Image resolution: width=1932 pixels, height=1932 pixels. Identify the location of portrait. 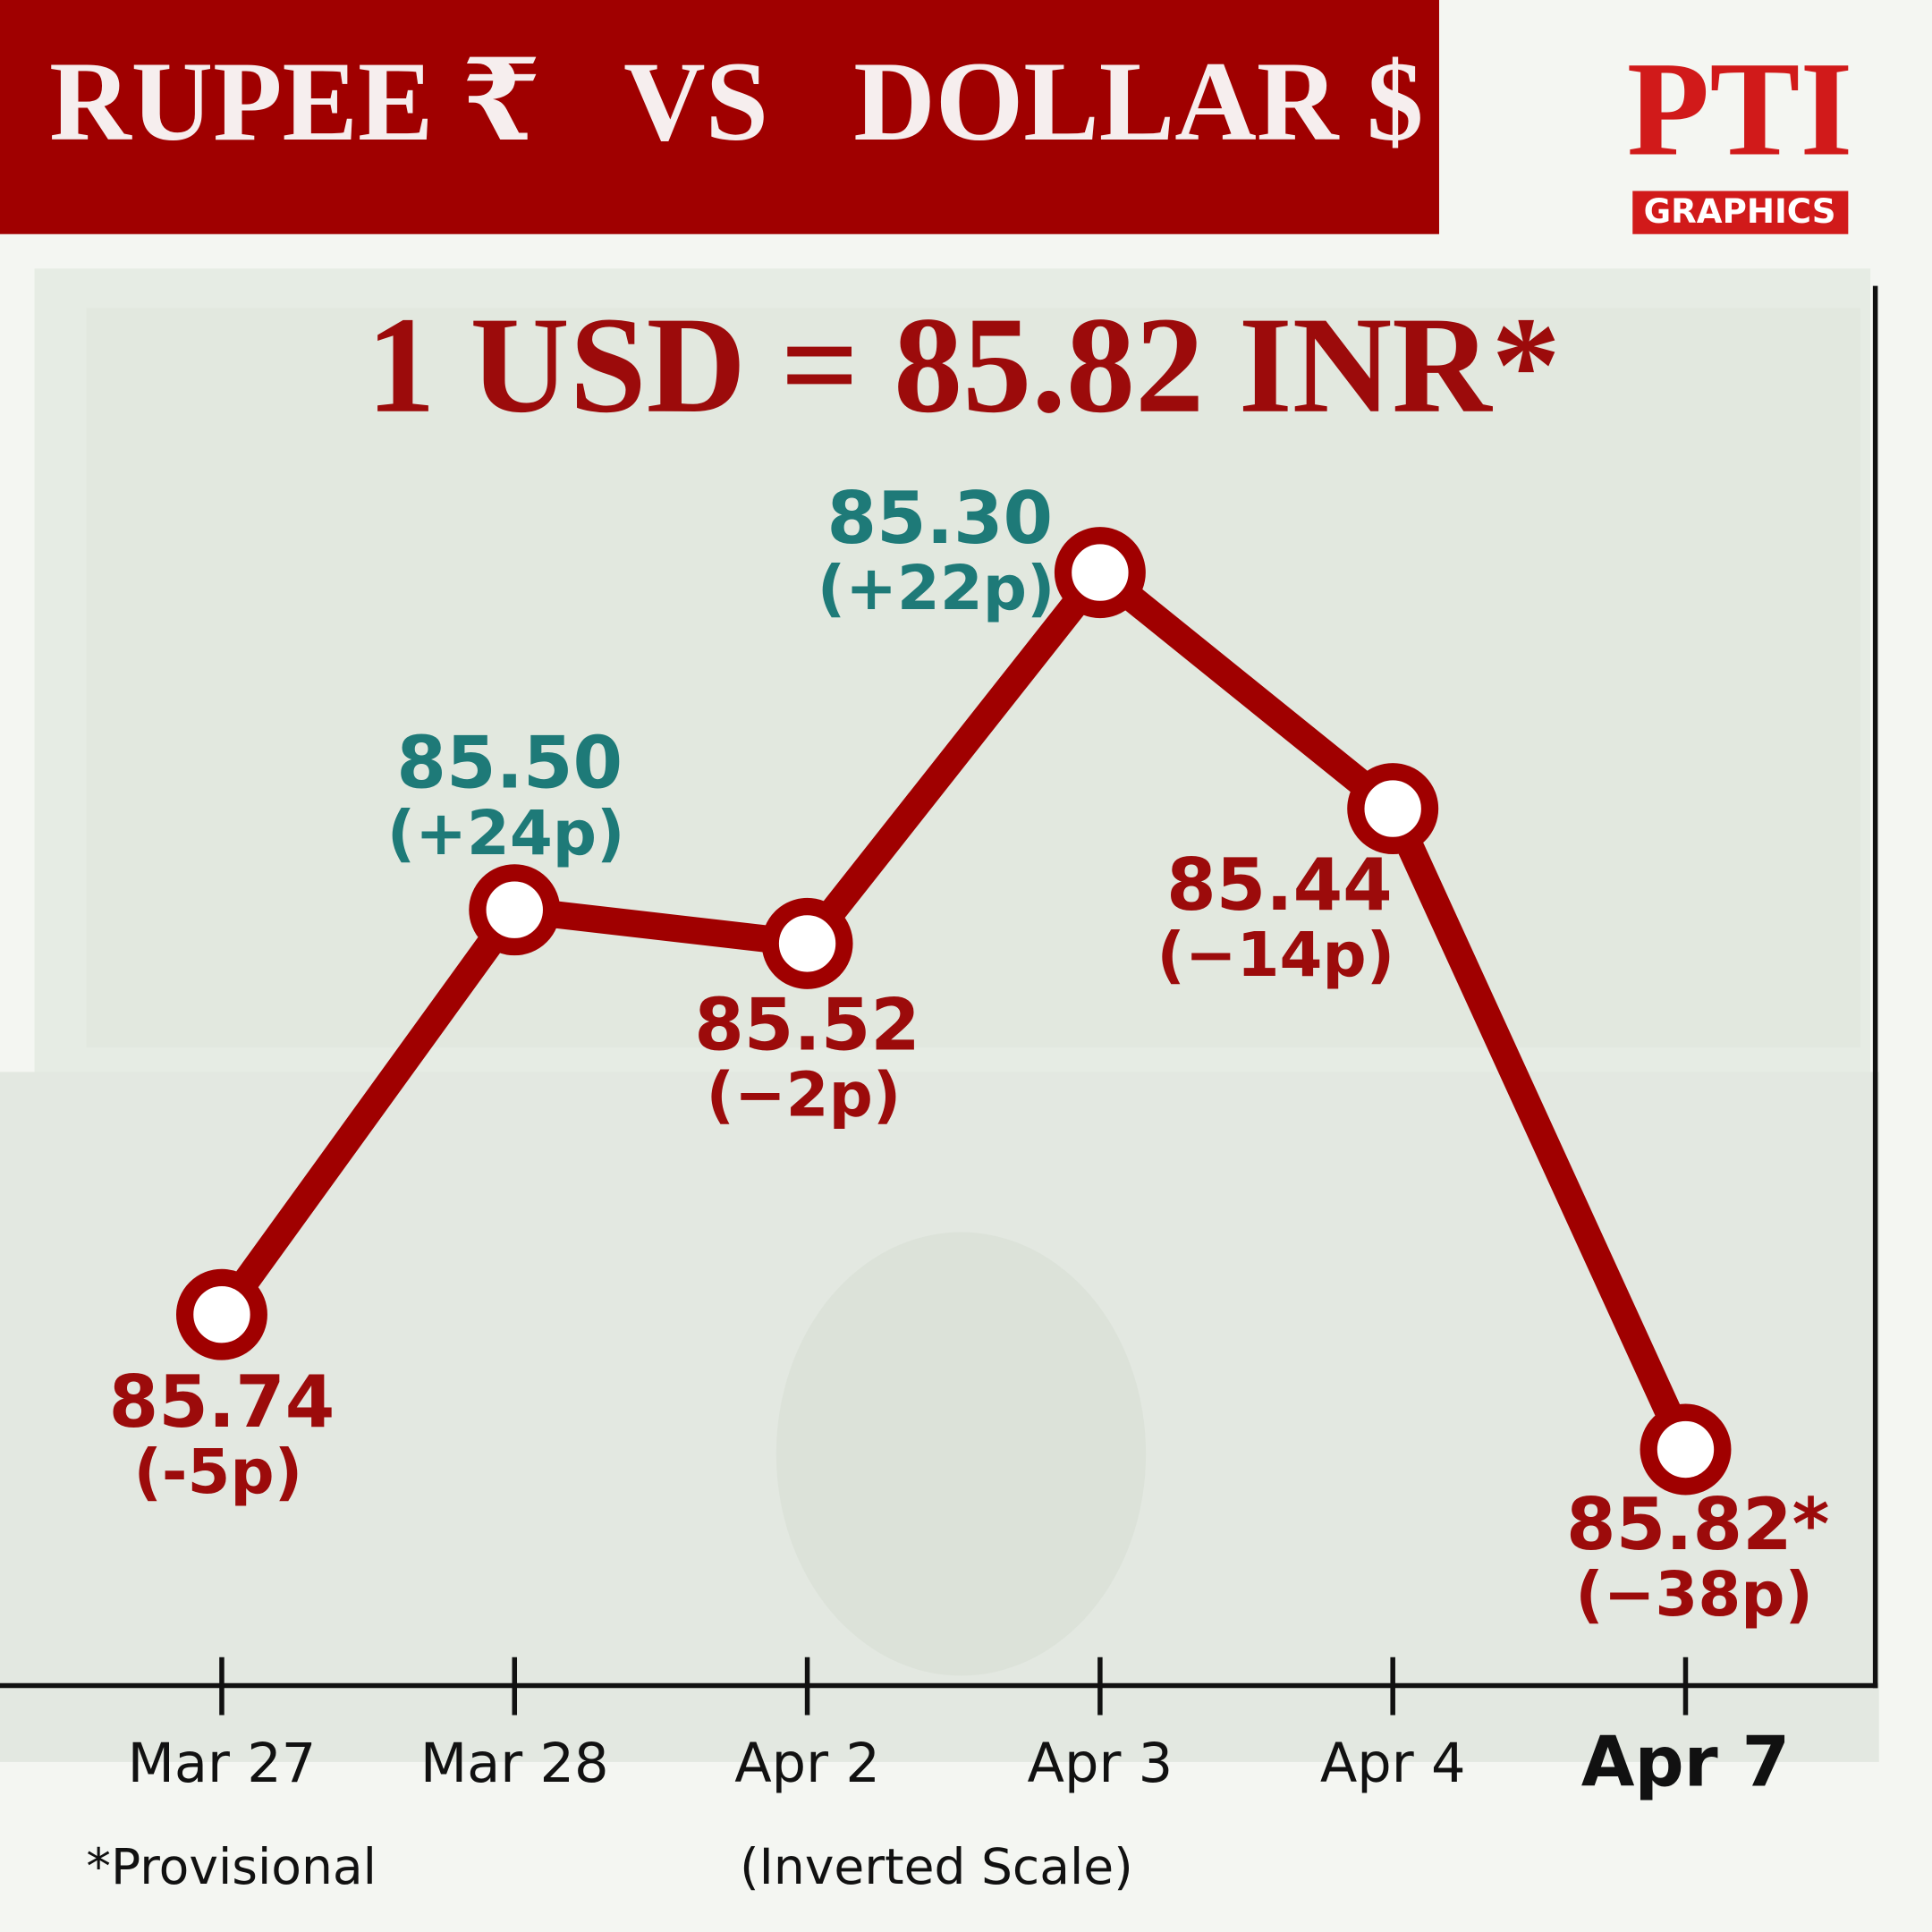
(961, 1454).